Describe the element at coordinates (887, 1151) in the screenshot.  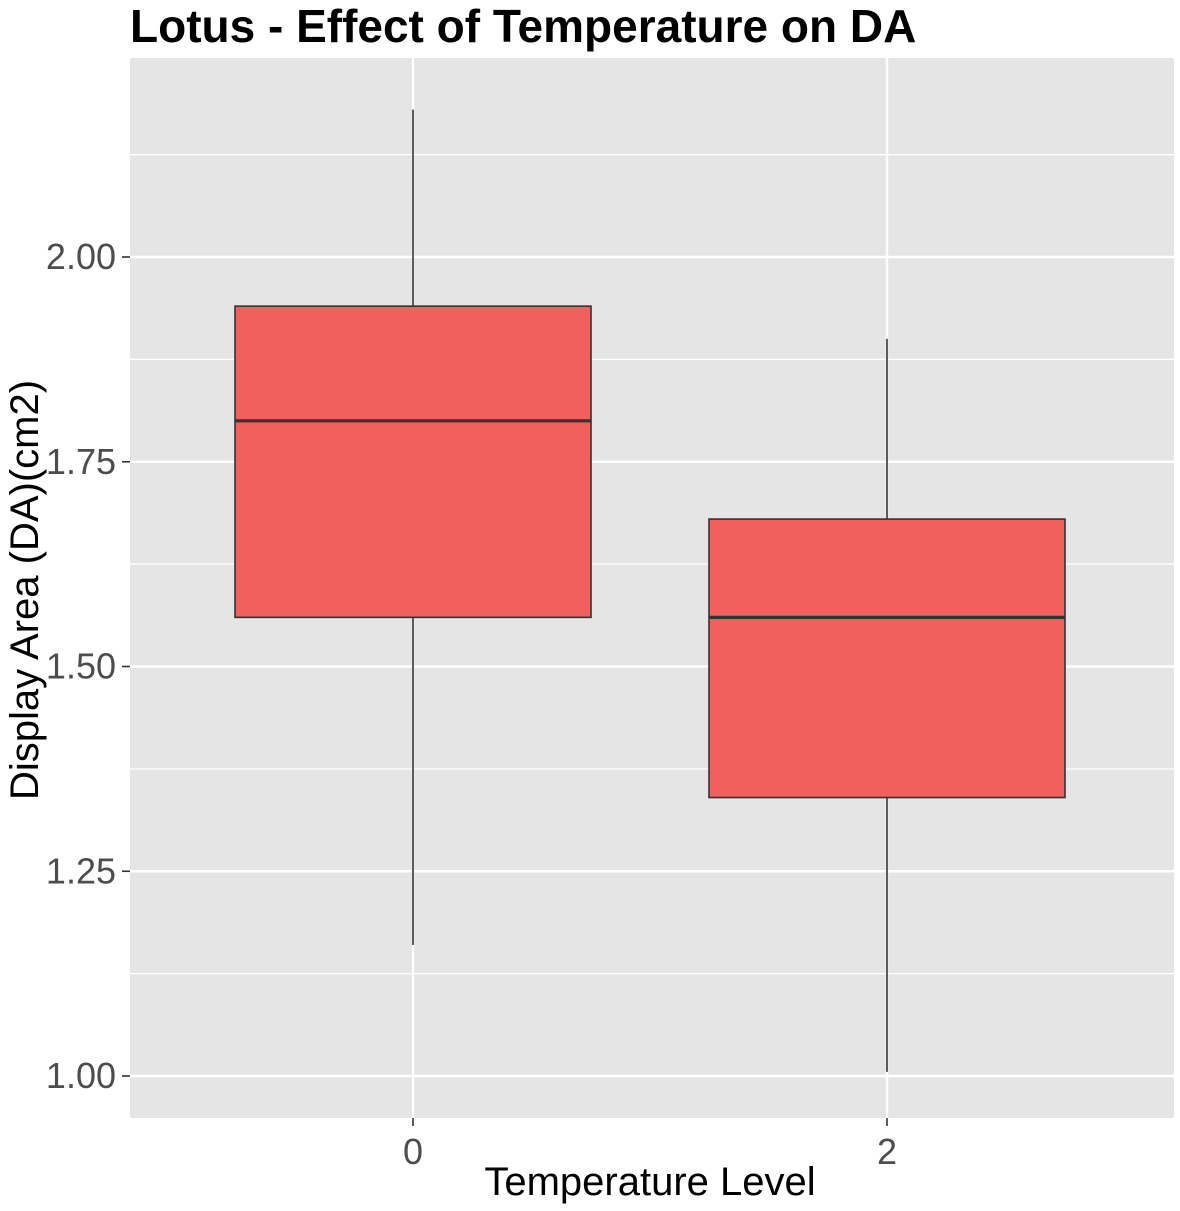
I see `x-tick-label: 2` at that location.